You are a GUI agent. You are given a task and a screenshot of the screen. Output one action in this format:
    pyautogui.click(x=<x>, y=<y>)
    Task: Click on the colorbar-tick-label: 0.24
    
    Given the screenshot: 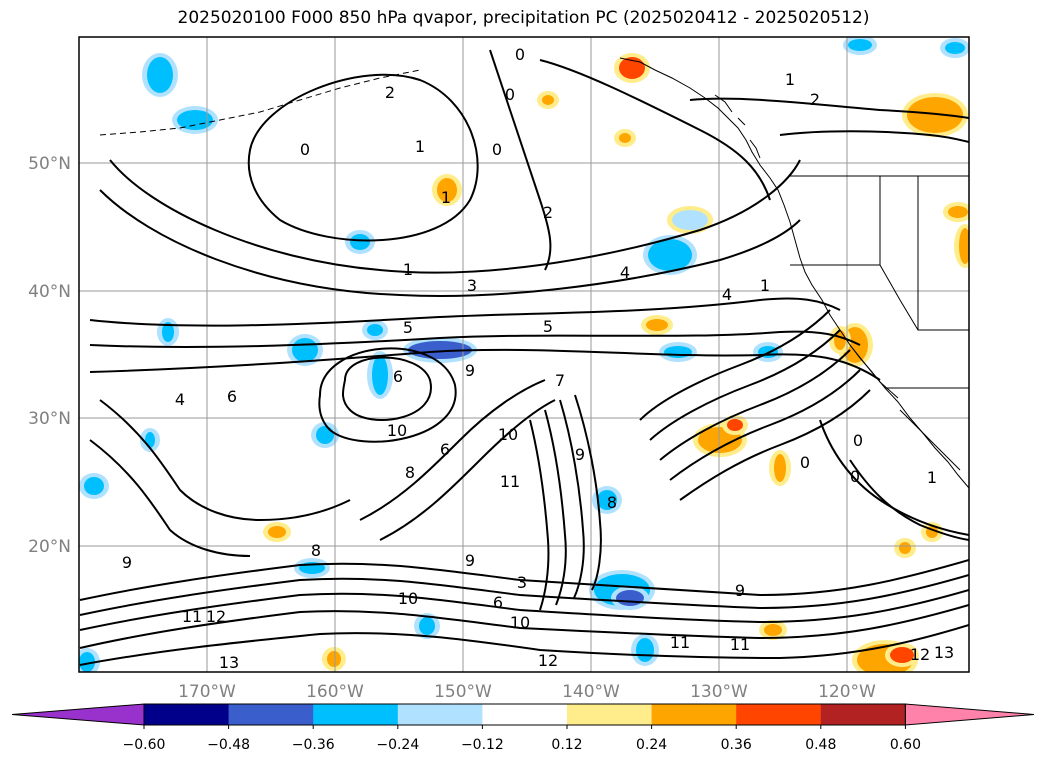 What is the action you would take?
    pyautogui.click(x=651, y=745)
    